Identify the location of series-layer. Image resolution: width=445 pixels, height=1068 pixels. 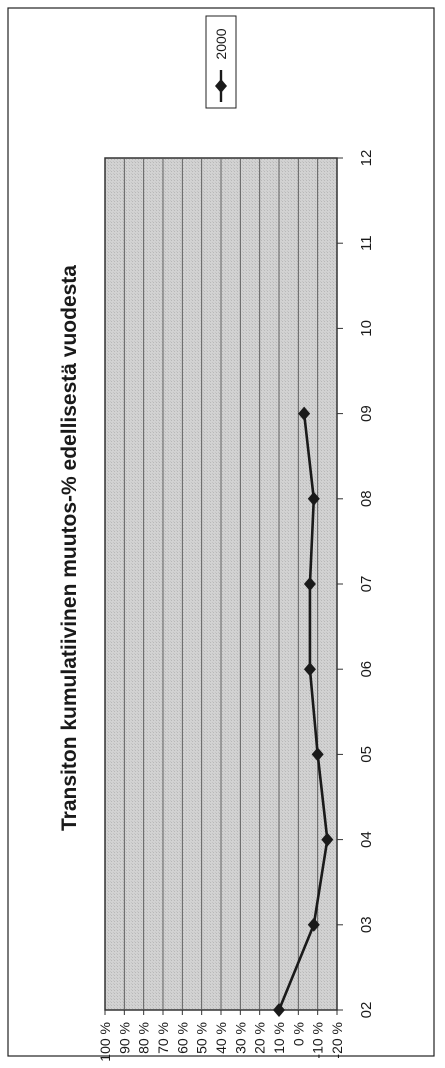
(303, 711).